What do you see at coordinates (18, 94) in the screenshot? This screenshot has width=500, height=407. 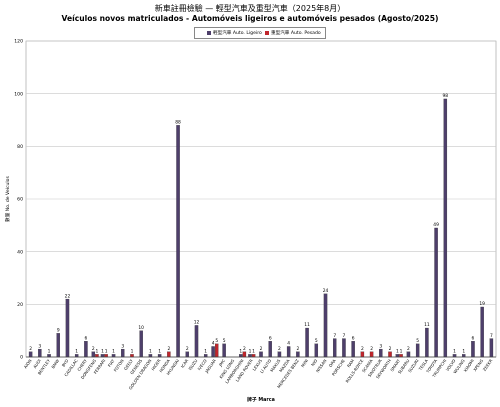 I see `y-tick-label-100: 100` at bounding box center [18, 94].